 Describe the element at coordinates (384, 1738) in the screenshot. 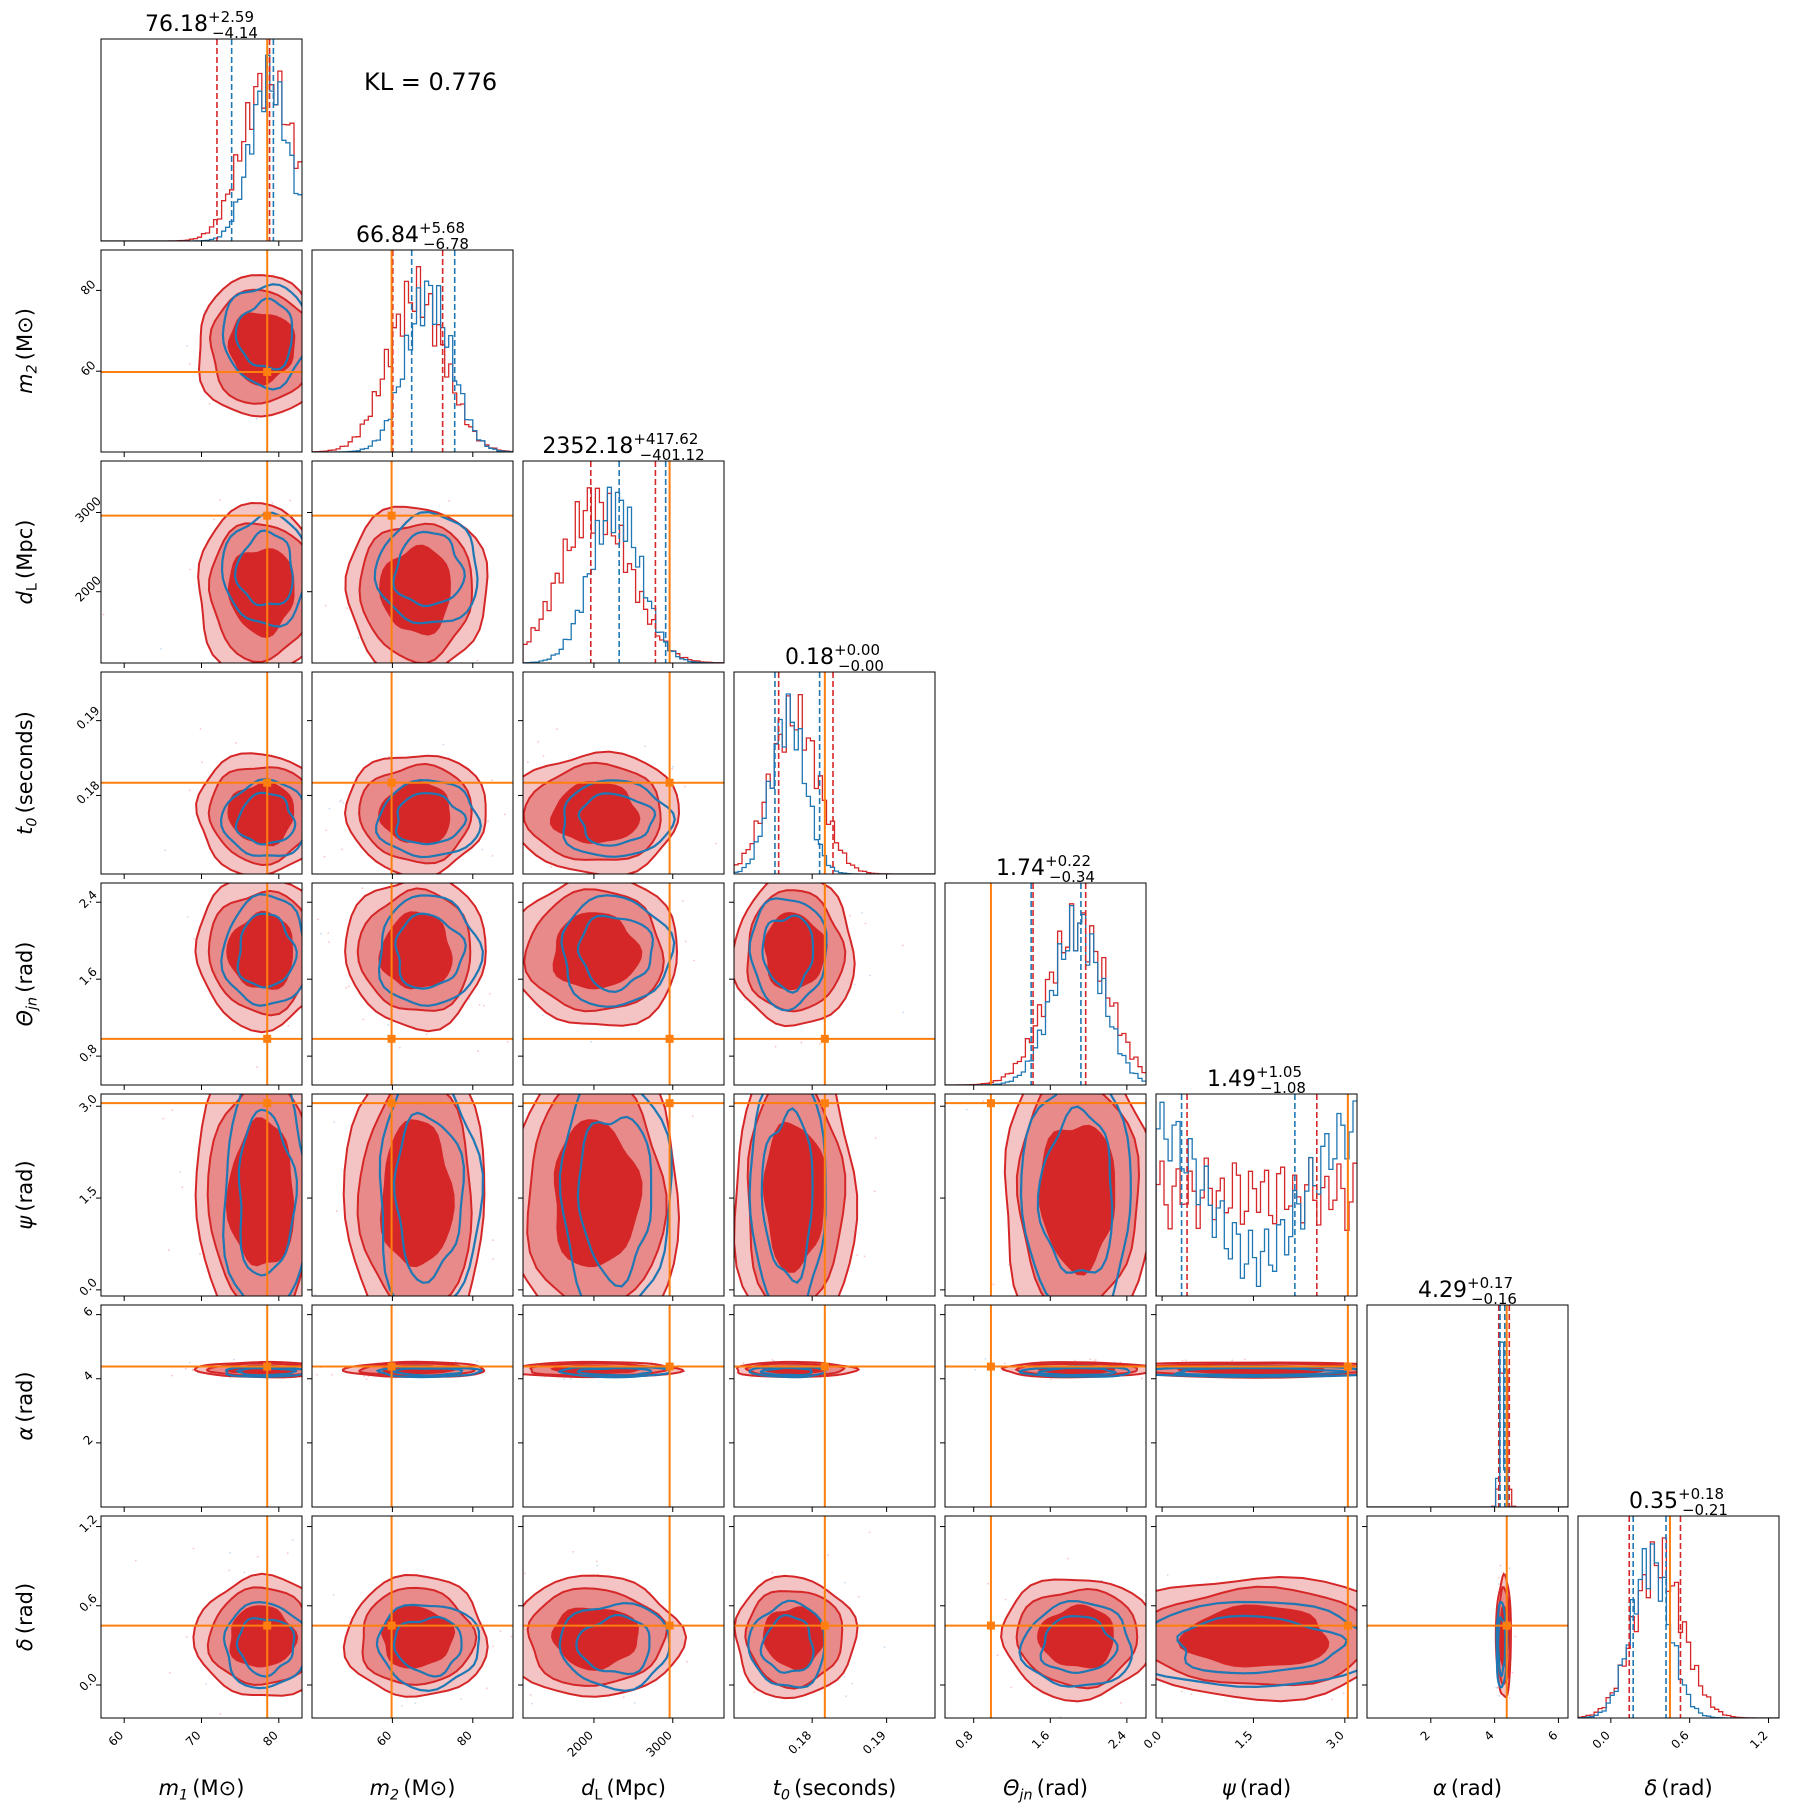

I see `x-tick-label-m2: 60` at that location.